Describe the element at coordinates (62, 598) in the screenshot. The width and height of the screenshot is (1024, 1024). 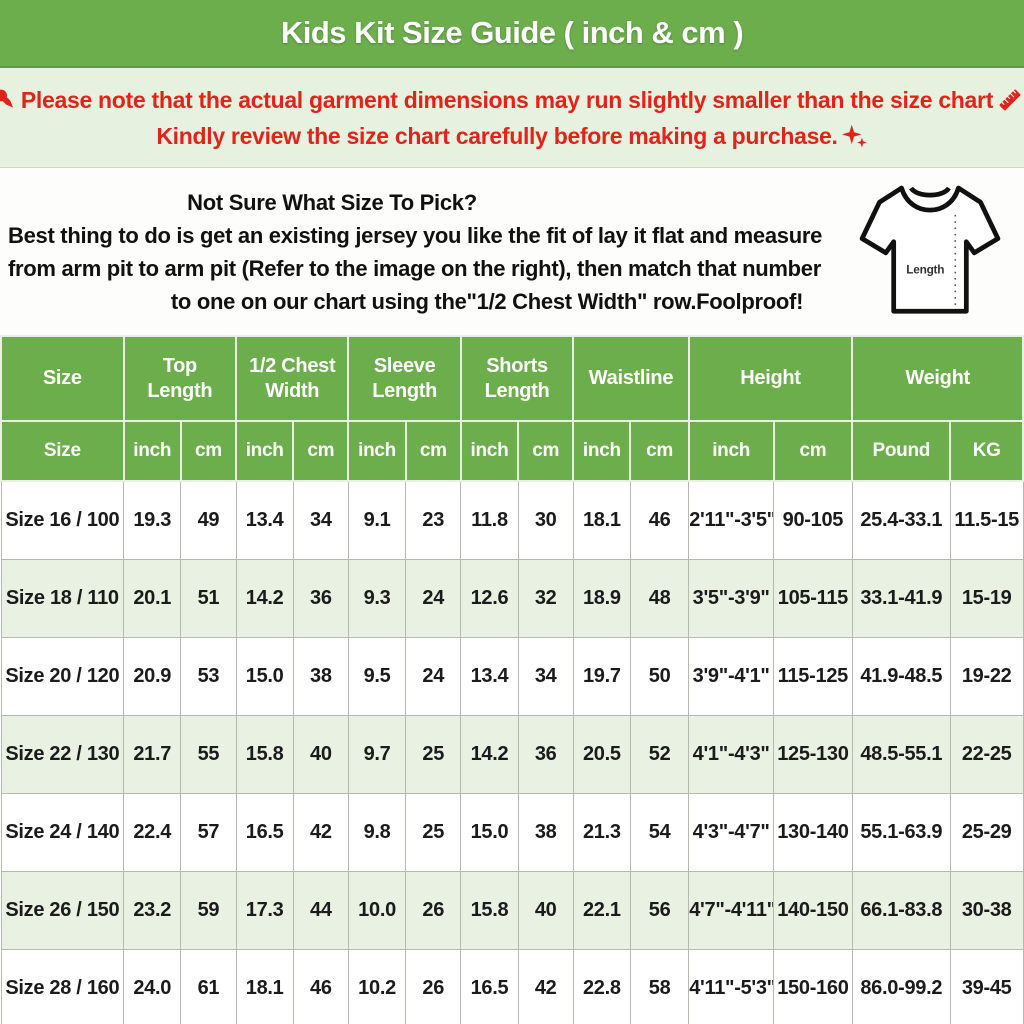
I see `row-size-label: Size 18 / 110` at that location.